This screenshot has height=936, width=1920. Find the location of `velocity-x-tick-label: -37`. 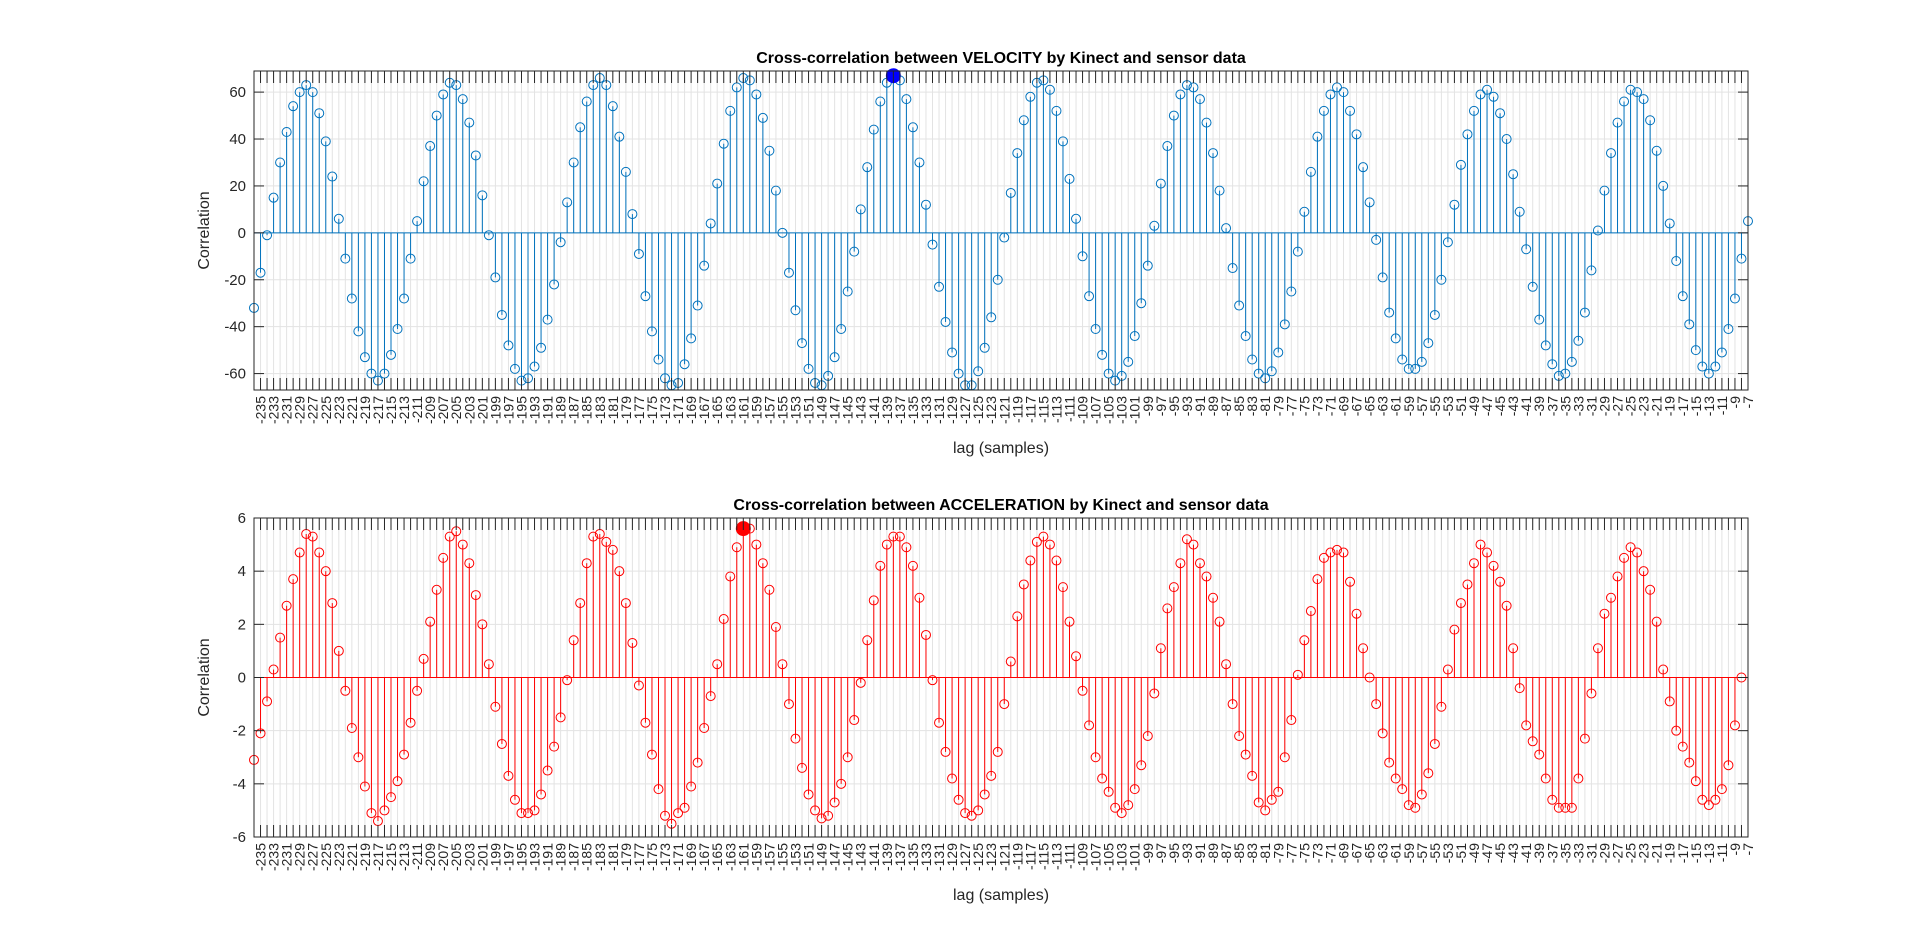

velocity-x-tick-label: -37 is located at coordinates (1552, 406).